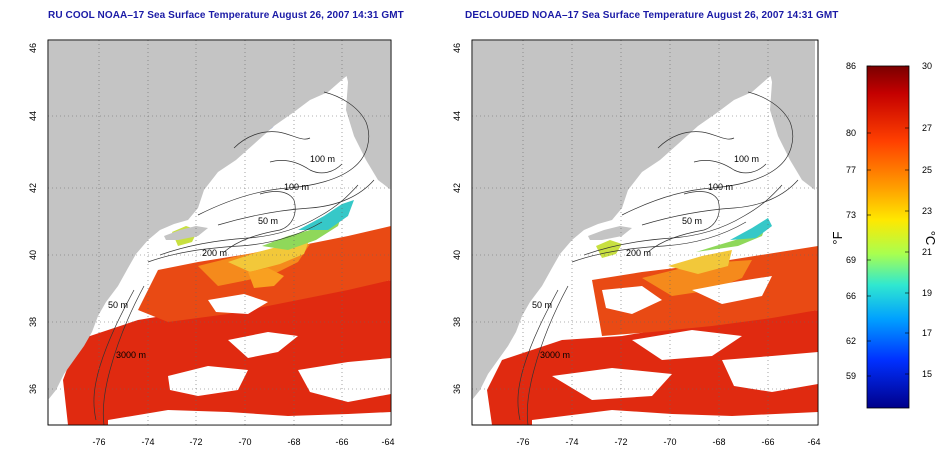 This screenshot has height=475, width=950. I want to click on fahrenheit-tick-label: 62, so click(851, 341).